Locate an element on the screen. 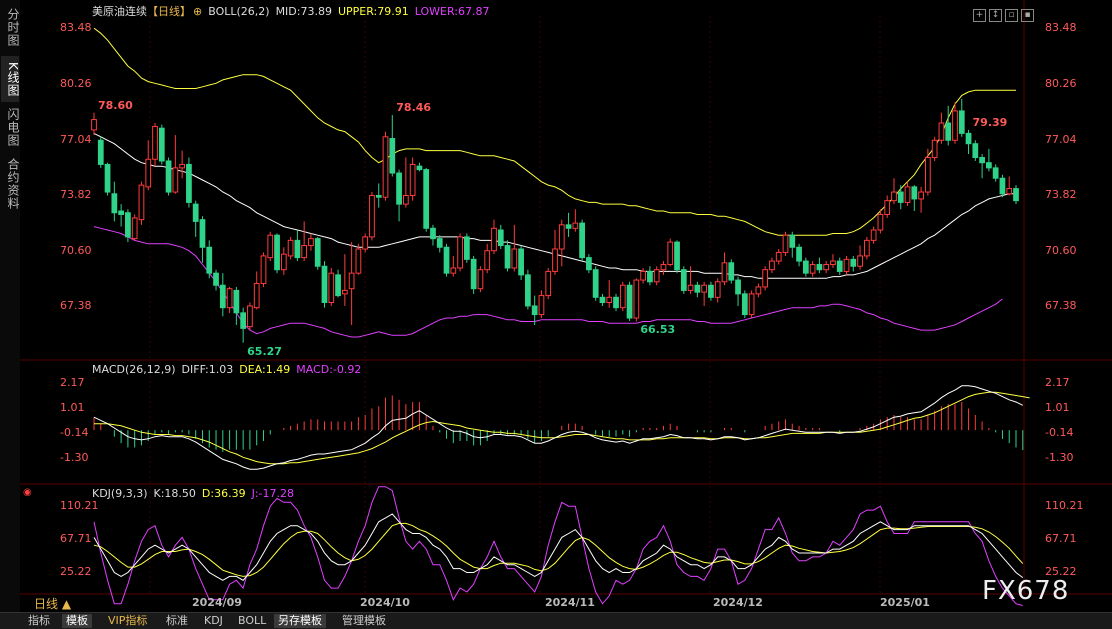  y-tick-label-left: 73.82 is located at coordinates (76, 195).